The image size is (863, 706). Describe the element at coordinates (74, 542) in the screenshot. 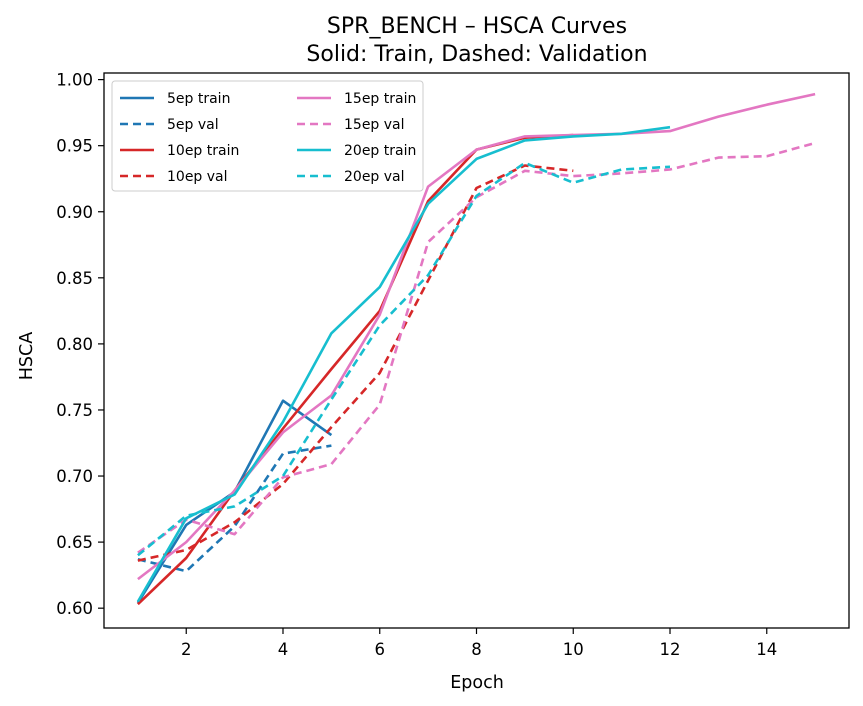

I see `y-tick-label: 0.65` at that location.